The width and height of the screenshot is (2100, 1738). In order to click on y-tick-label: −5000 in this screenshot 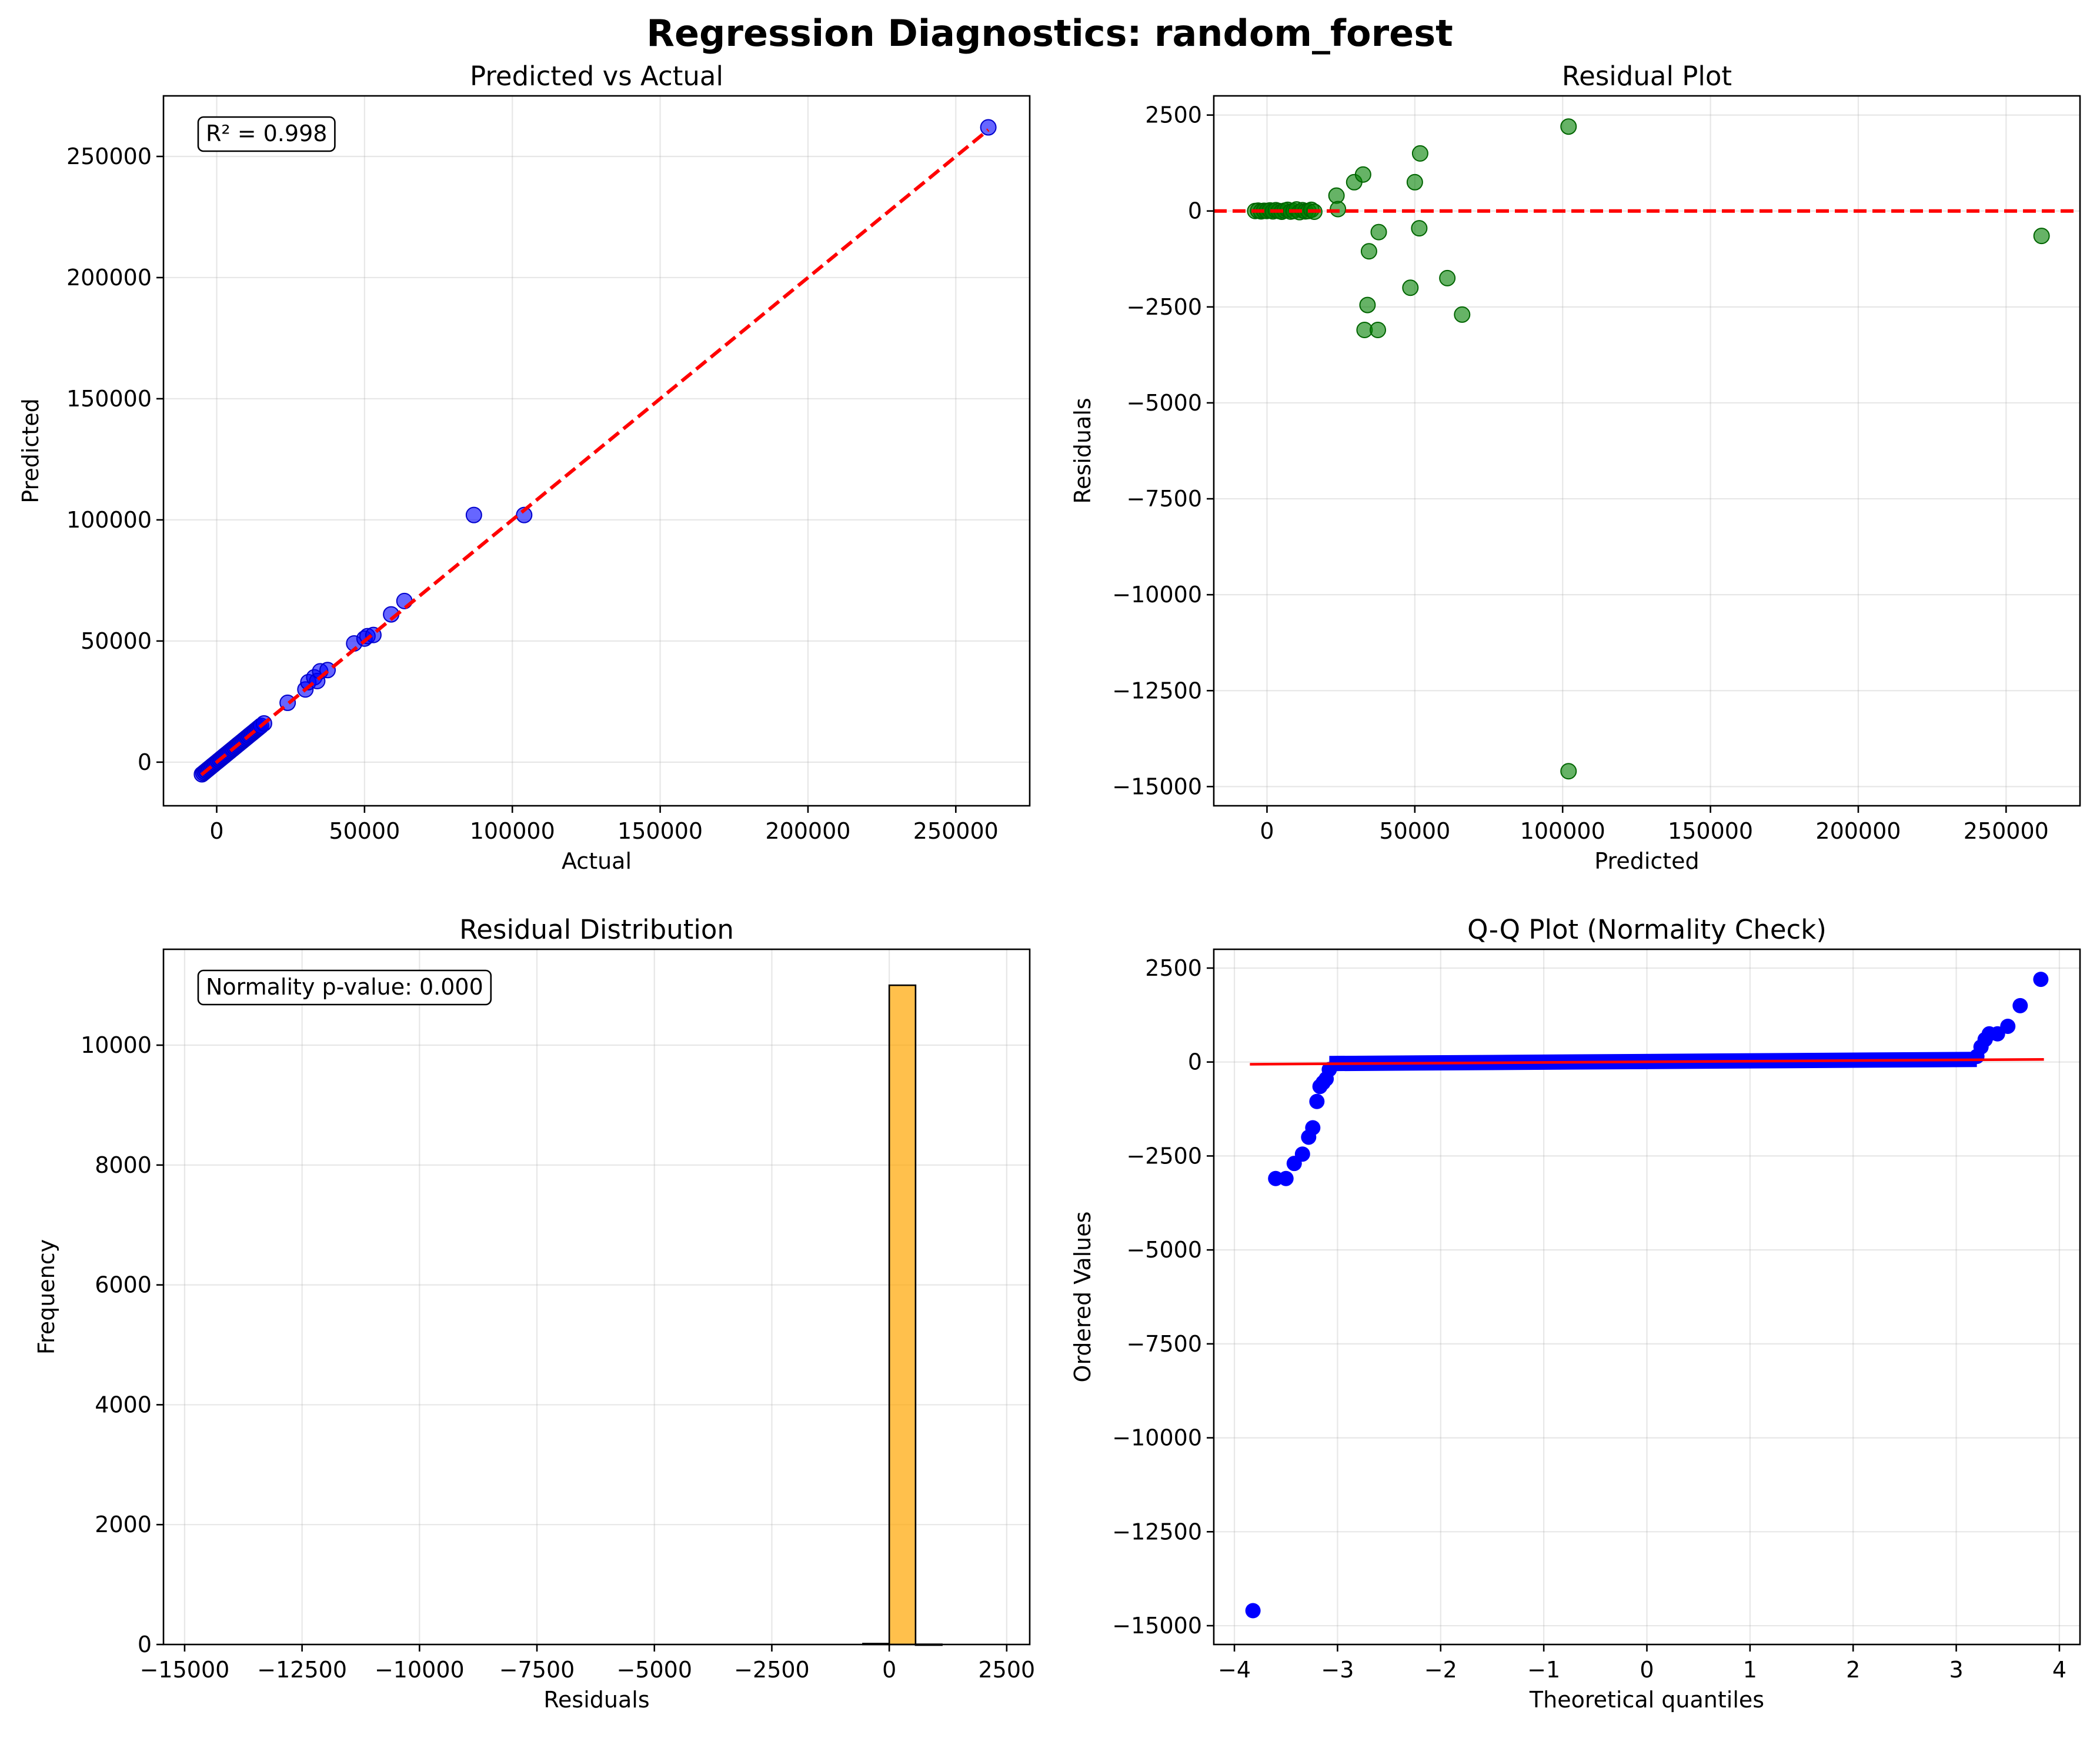, I will do `click(1164, 1250)`.